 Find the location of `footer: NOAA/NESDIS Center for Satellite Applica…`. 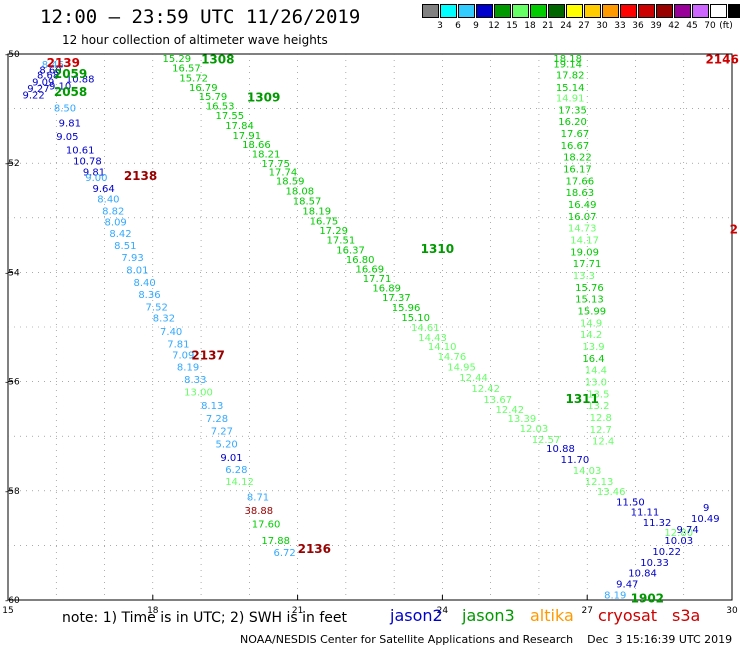

footer: NOAA/NESDIS Center for Satellite Applica… is located at coordinates (486, 639).